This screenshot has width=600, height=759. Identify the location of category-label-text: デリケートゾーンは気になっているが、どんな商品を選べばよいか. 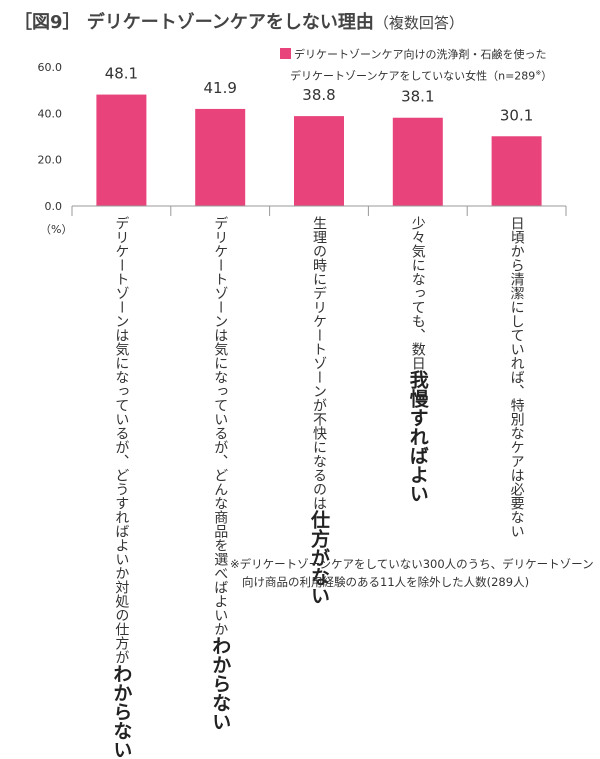
(220, 426).